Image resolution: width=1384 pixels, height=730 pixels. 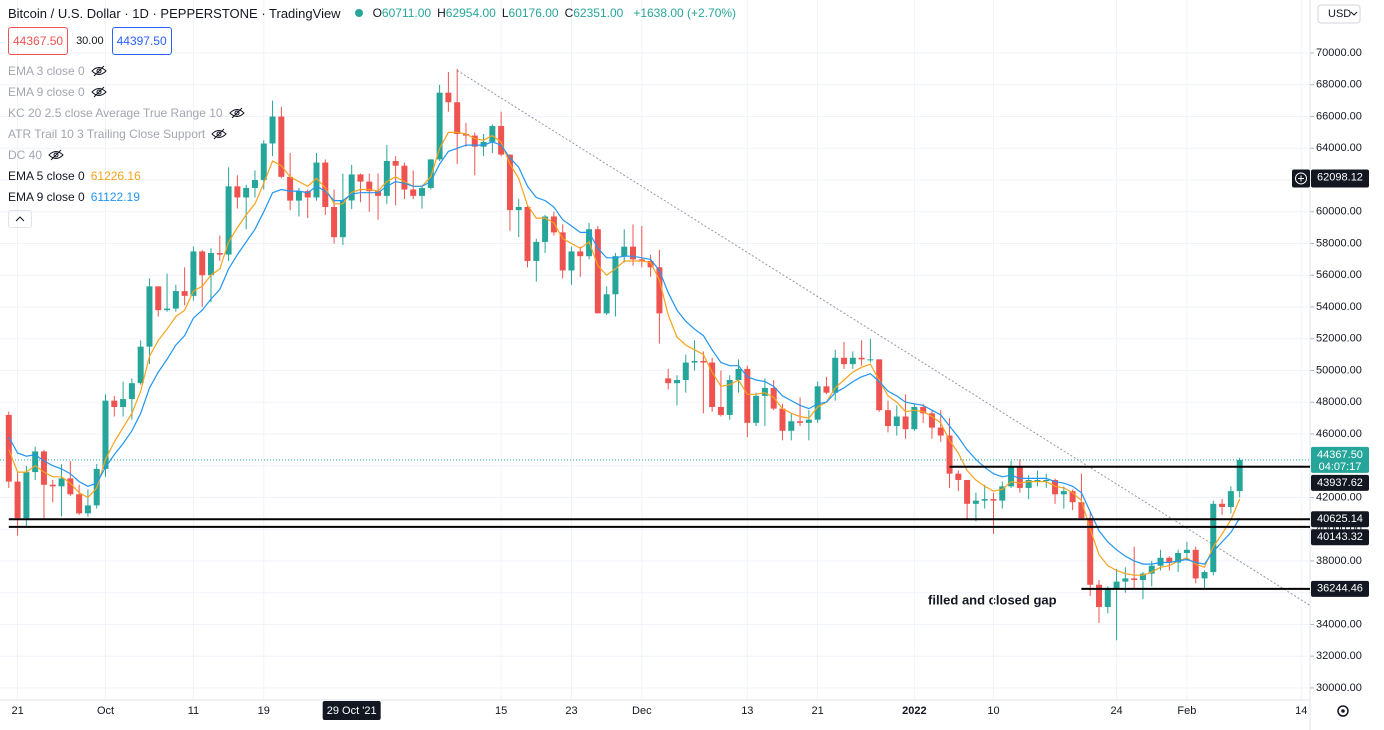 What do you see at coordinates (505, 13) in the screenshot?
I see `ohlc-key: L` at bounding box center [505, 13].